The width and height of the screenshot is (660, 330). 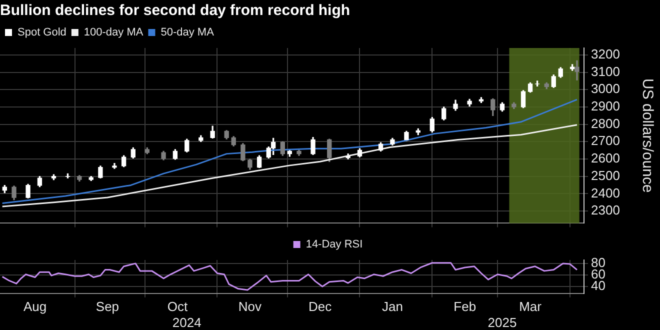 What do you see at coordinates (605, 175) in the screenshot?
I see `y-tick-label: 2500` at bounding box center [605, 175].